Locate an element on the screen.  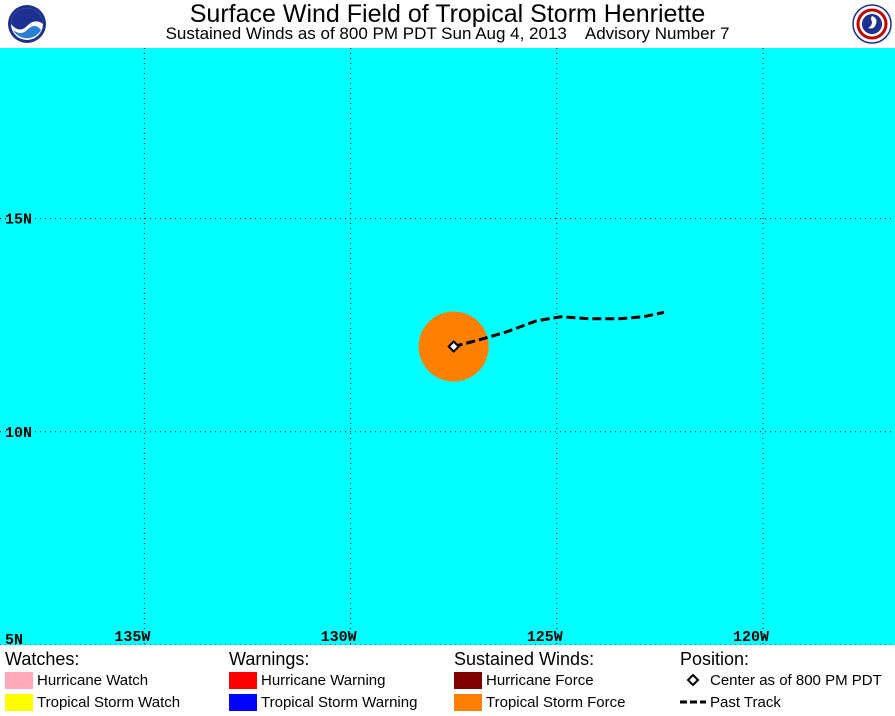
legend-label: Tropical Storm Warning is located at coordinates (339, 702).